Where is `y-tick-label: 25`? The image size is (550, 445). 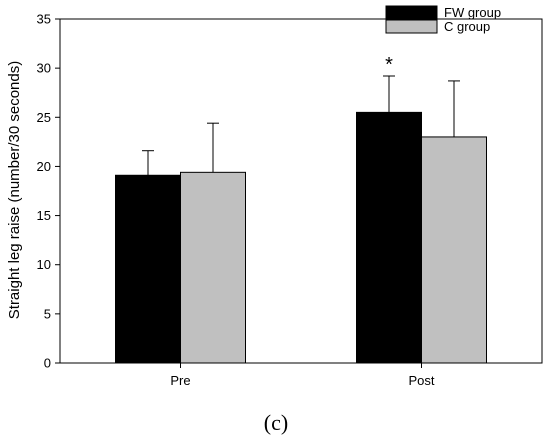
y-tick-label: 25 is located at coordinates (44, 117).